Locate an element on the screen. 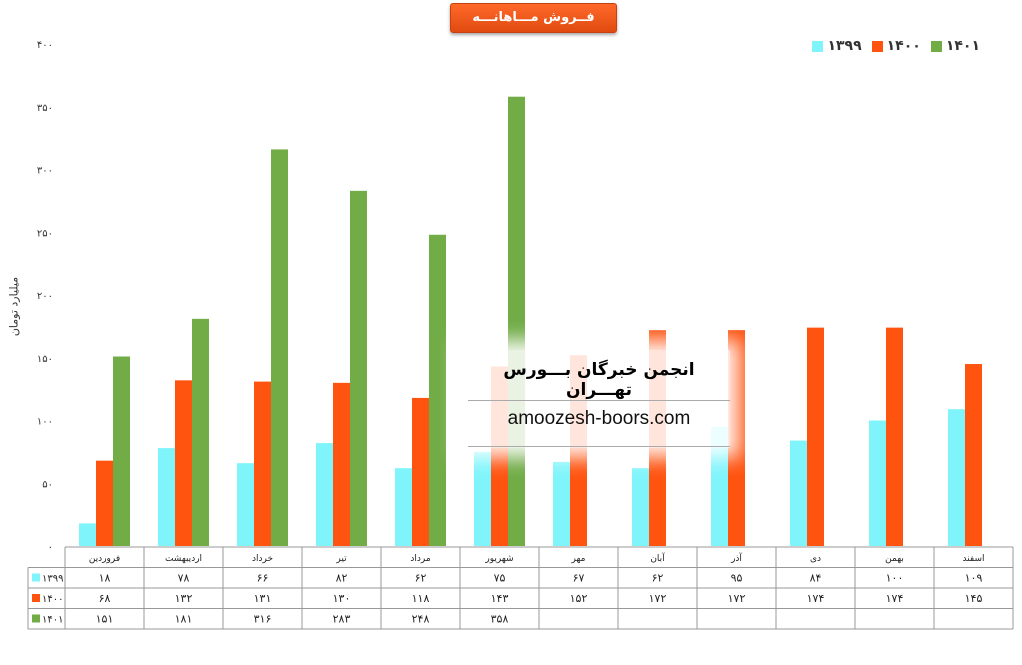 The height and width of the screenshot is (665, 1022). x-tick-label: فروردین is located at coordinates (104, 559).